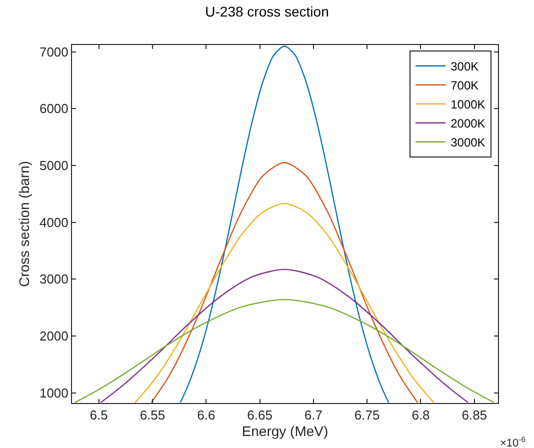 This screenshot has width=534, height=448. What do you see at coordinates (421, 415) in the screenshot?
I see `x-tick-label: 6.8` at bounding box center [421, 415].